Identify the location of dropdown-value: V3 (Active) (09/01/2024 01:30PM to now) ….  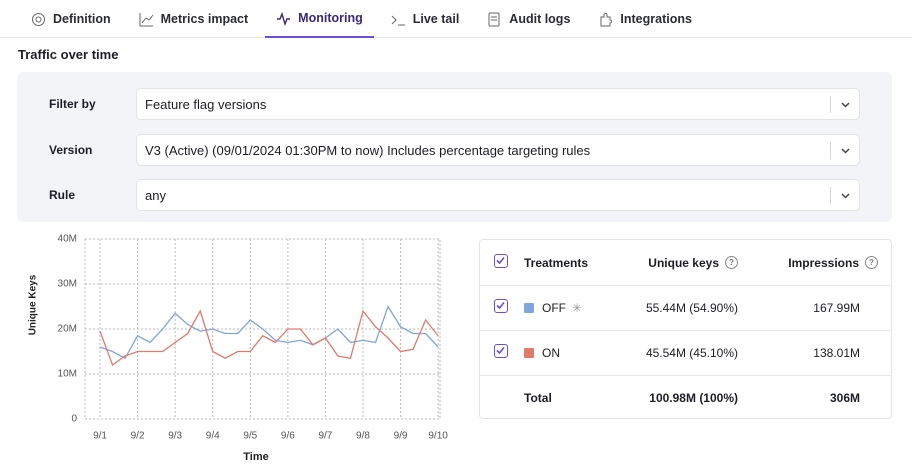
(368, 150).